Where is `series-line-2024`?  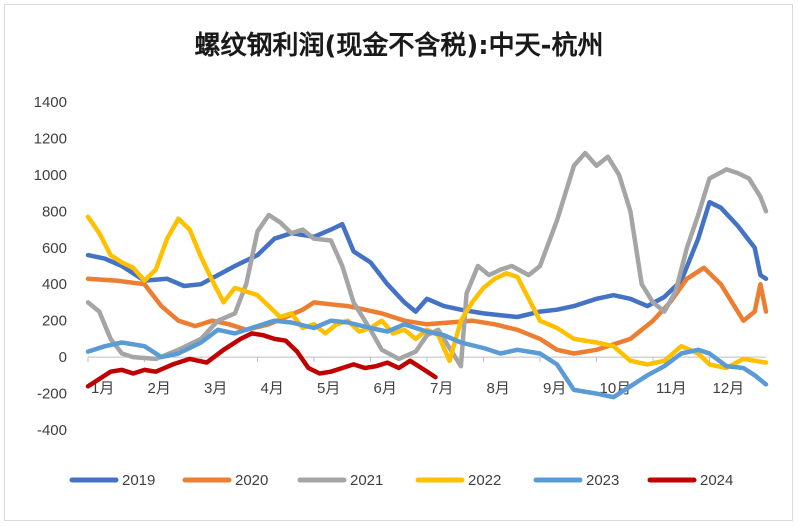 series-line-2024 is located at coordinates (261, 360).